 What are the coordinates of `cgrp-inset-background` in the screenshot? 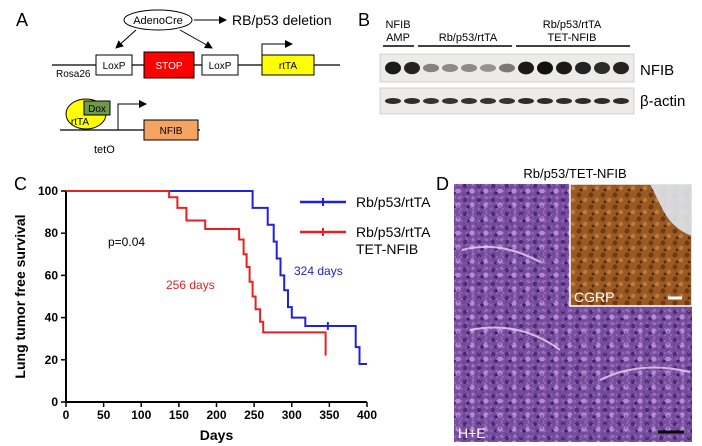 It's located at (671, 210).